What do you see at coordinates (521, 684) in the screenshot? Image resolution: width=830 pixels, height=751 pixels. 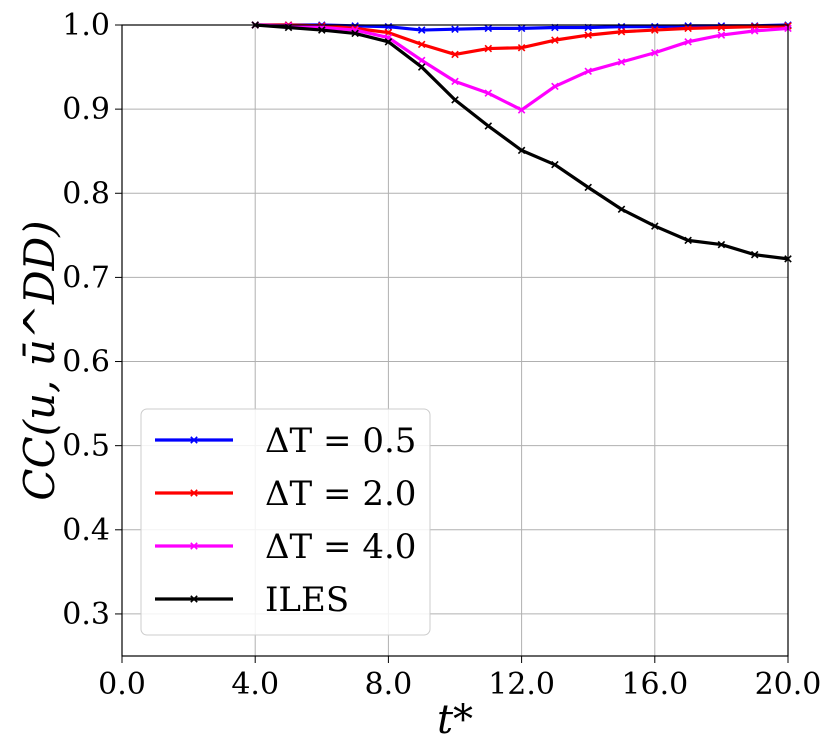 I see `x-tick-label: 12.0` at bounding box center [521, 684].